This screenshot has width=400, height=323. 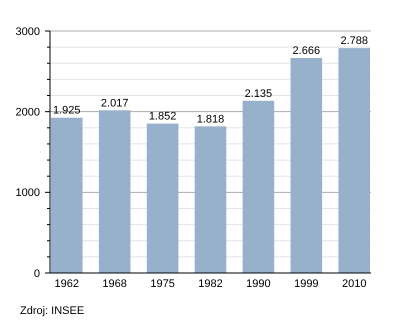 I want to click on y-tick-label: 1000, so click(x=28, y=193).